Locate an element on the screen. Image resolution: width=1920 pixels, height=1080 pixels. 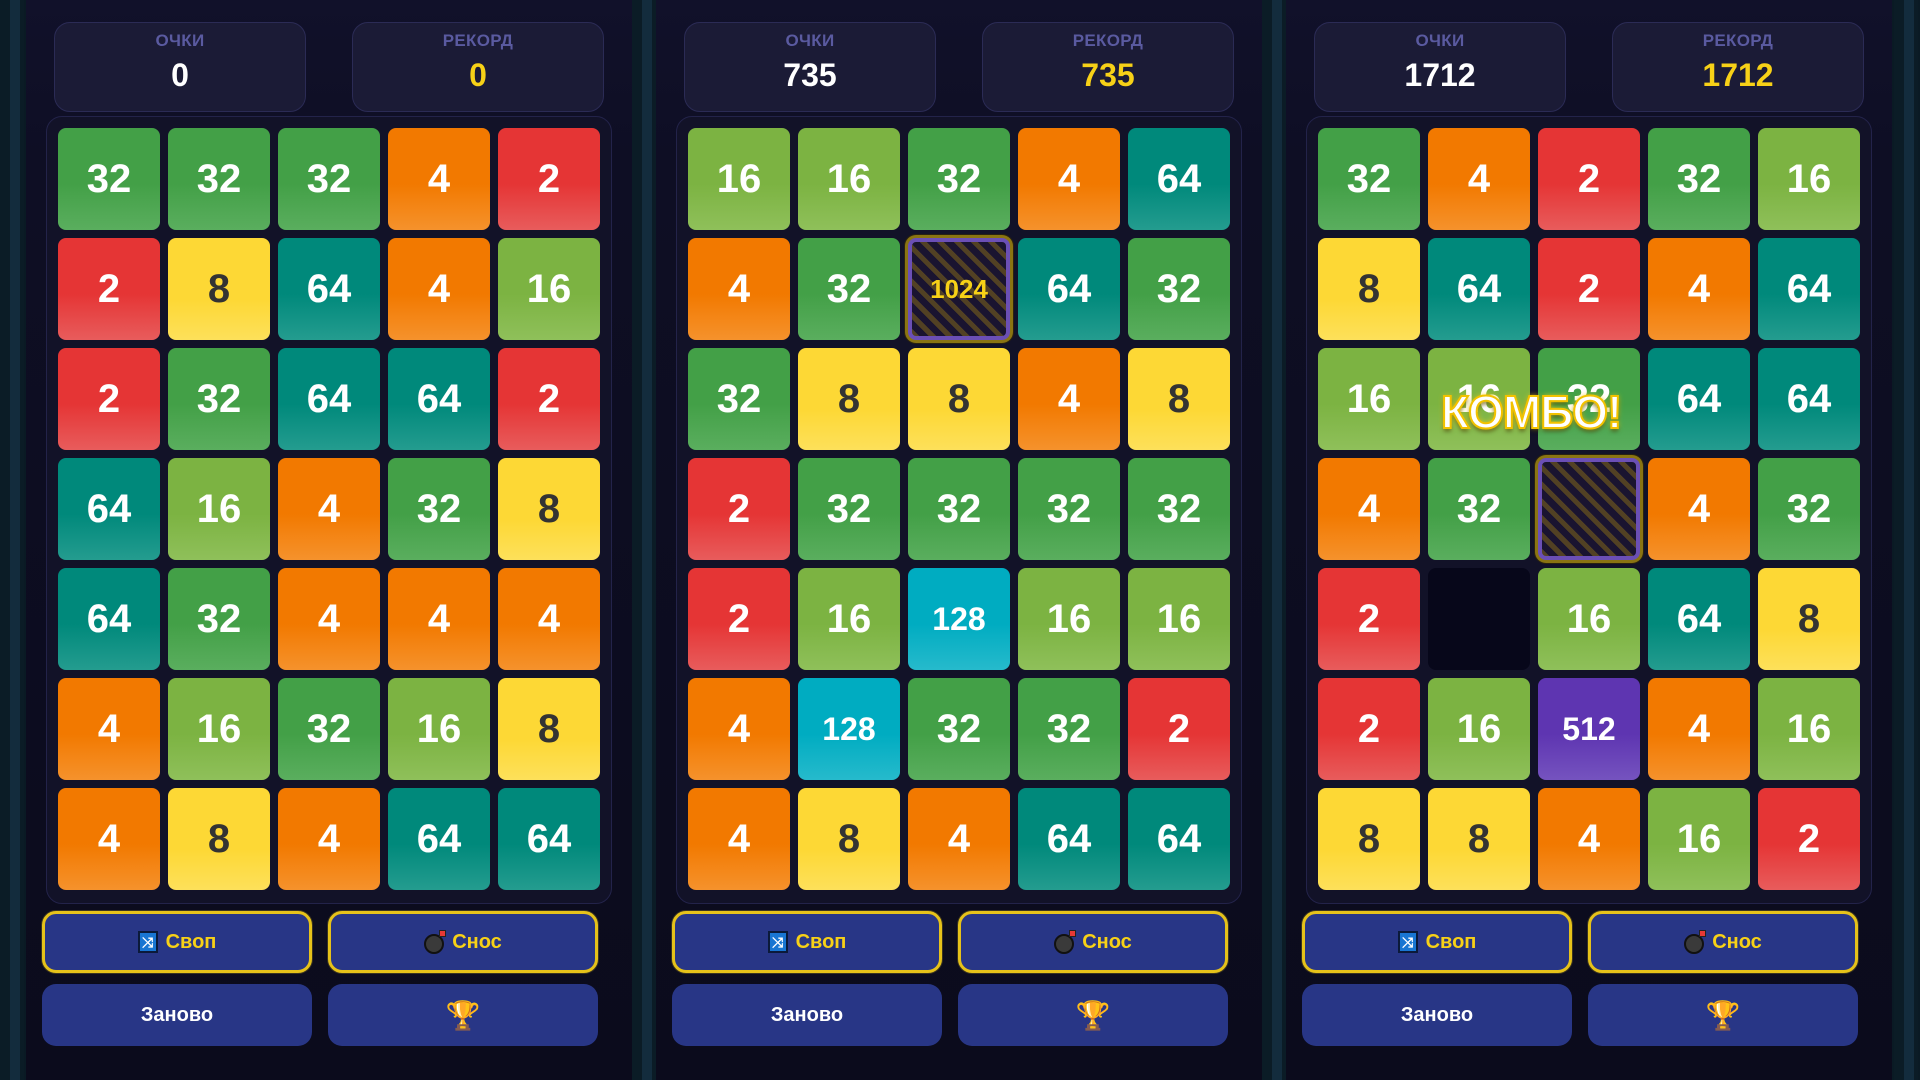
empty-cell is located at coordinates (1479, 619).